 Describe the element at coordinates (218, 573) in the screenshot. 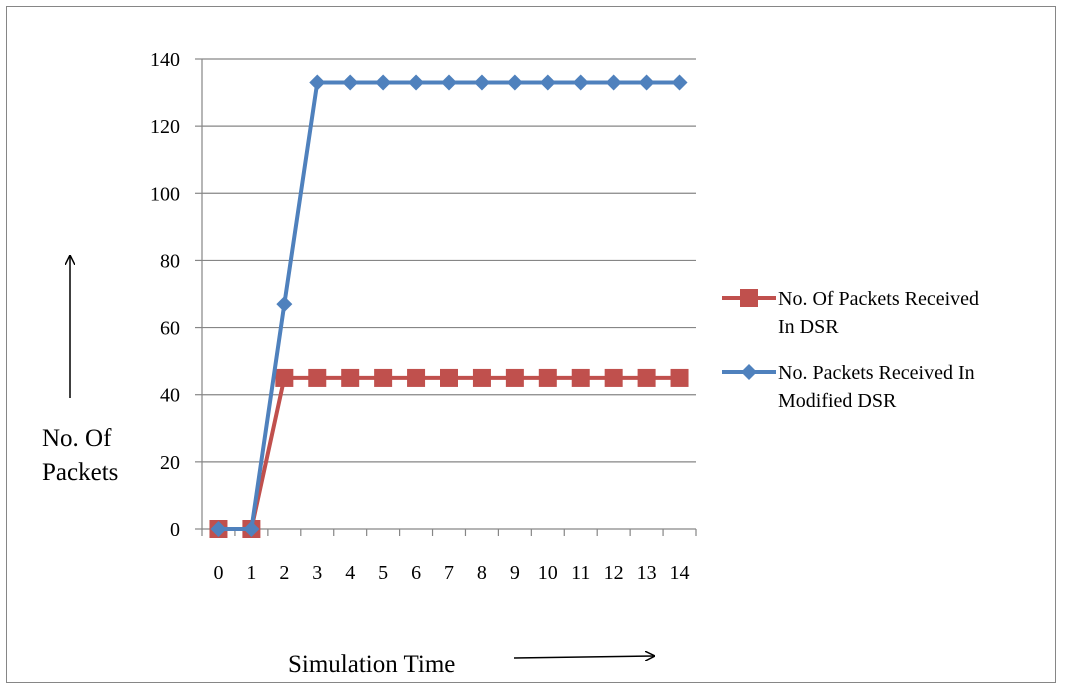

I see `x-tick-label: 0` at that location.